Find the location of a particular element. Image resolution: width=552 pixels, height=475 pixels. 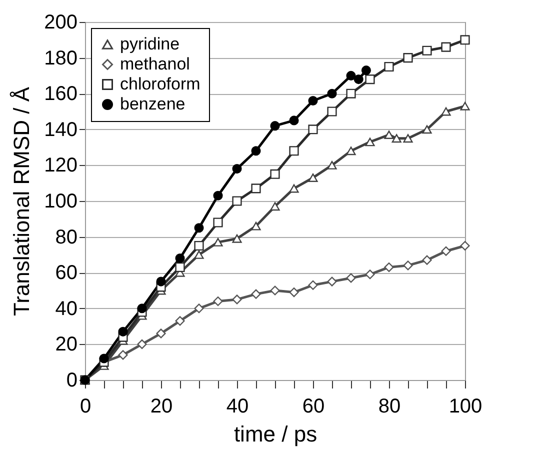

x-tick-label: 40 is located at coordinates (237, 407).